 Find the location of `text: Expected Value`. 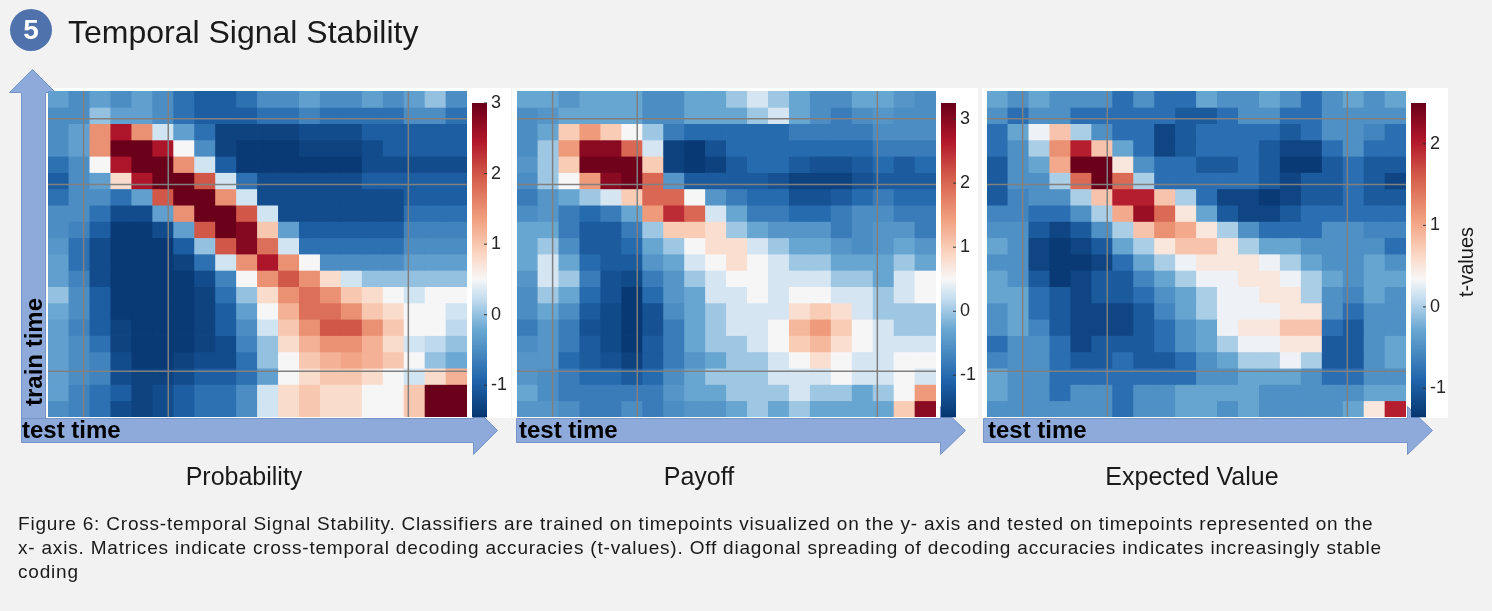

text: Expected Value is located at coordinates (1192, 476).